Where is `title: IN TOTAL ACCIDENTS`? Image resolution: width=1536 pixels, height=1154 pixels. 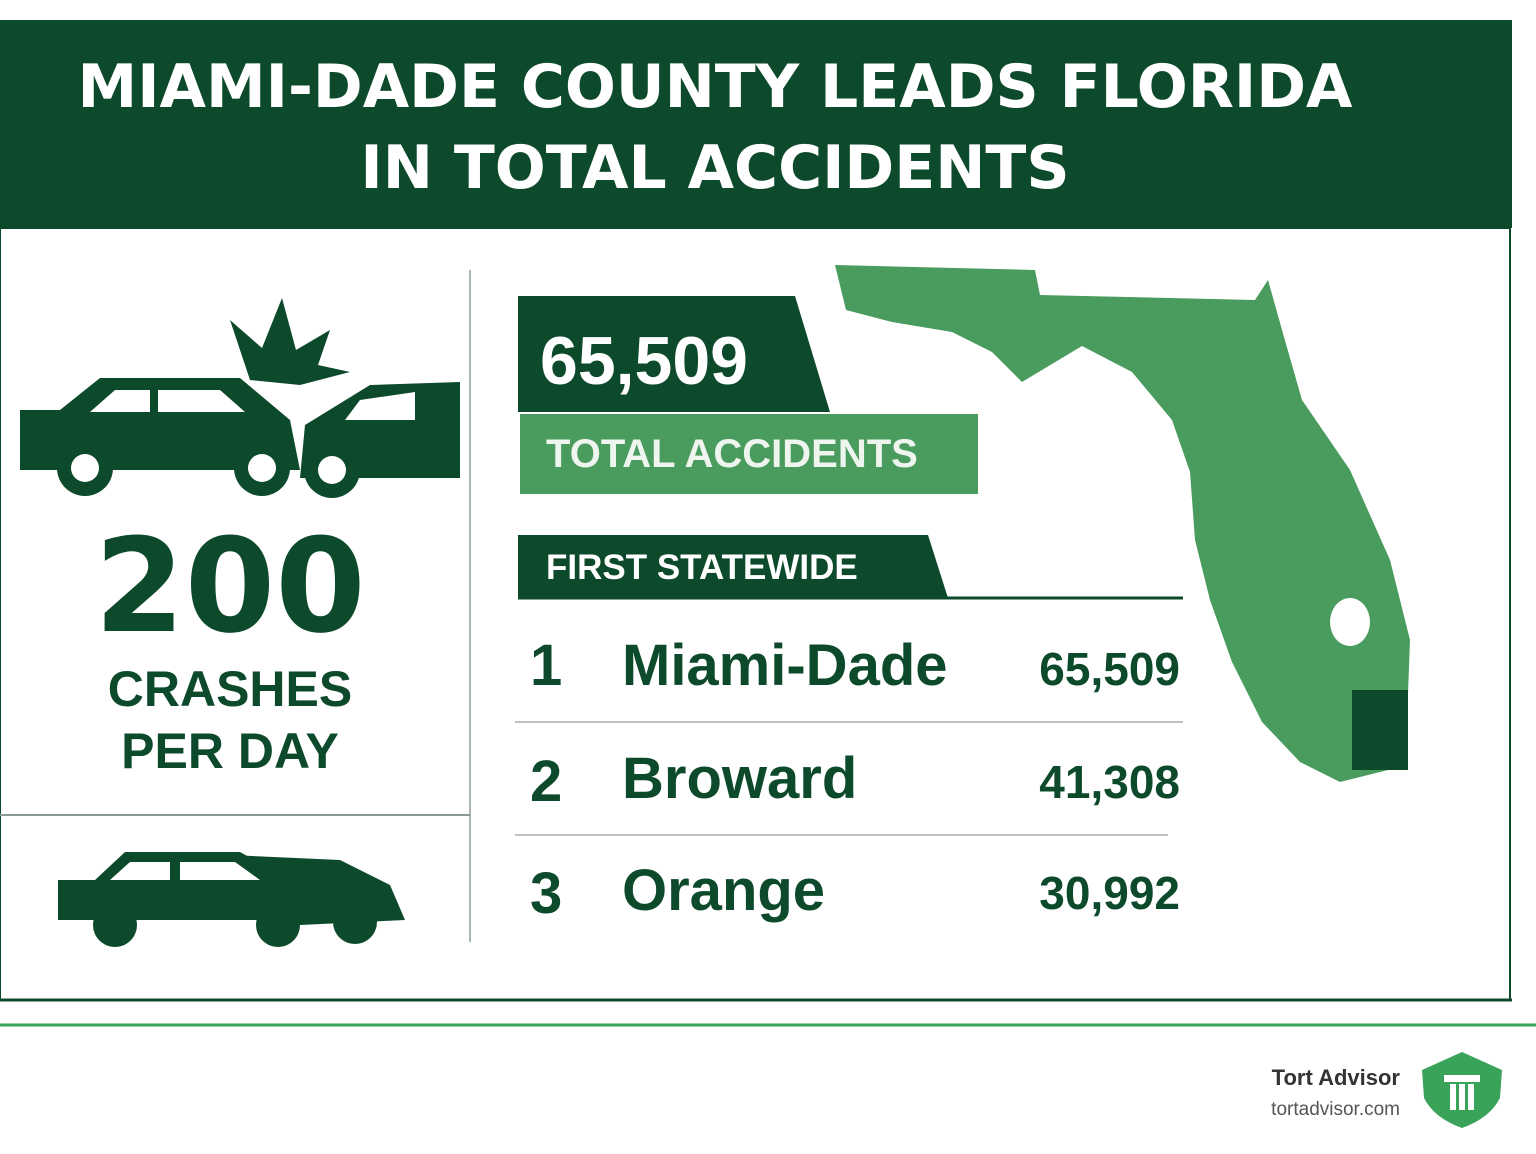 title: IN TOTAL ACCIDENTS is located at coordinates (715, 168).